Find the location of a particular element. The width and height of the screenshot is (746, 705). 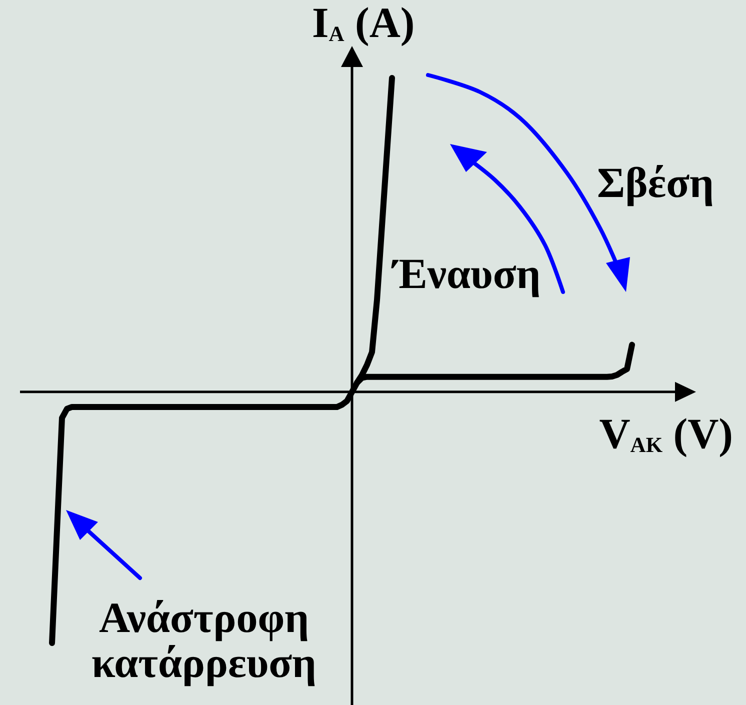

x-axis-title: V$_{AK}$ (V) is located at coordinates (666, 434).